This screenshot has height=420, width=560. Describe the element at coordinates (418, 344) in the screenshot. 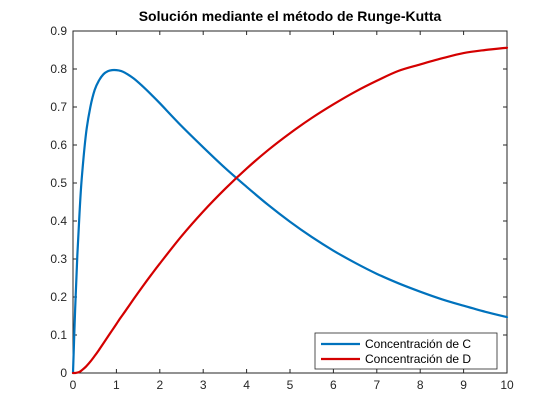

I see `legend-label: Concentración de C` at that location.